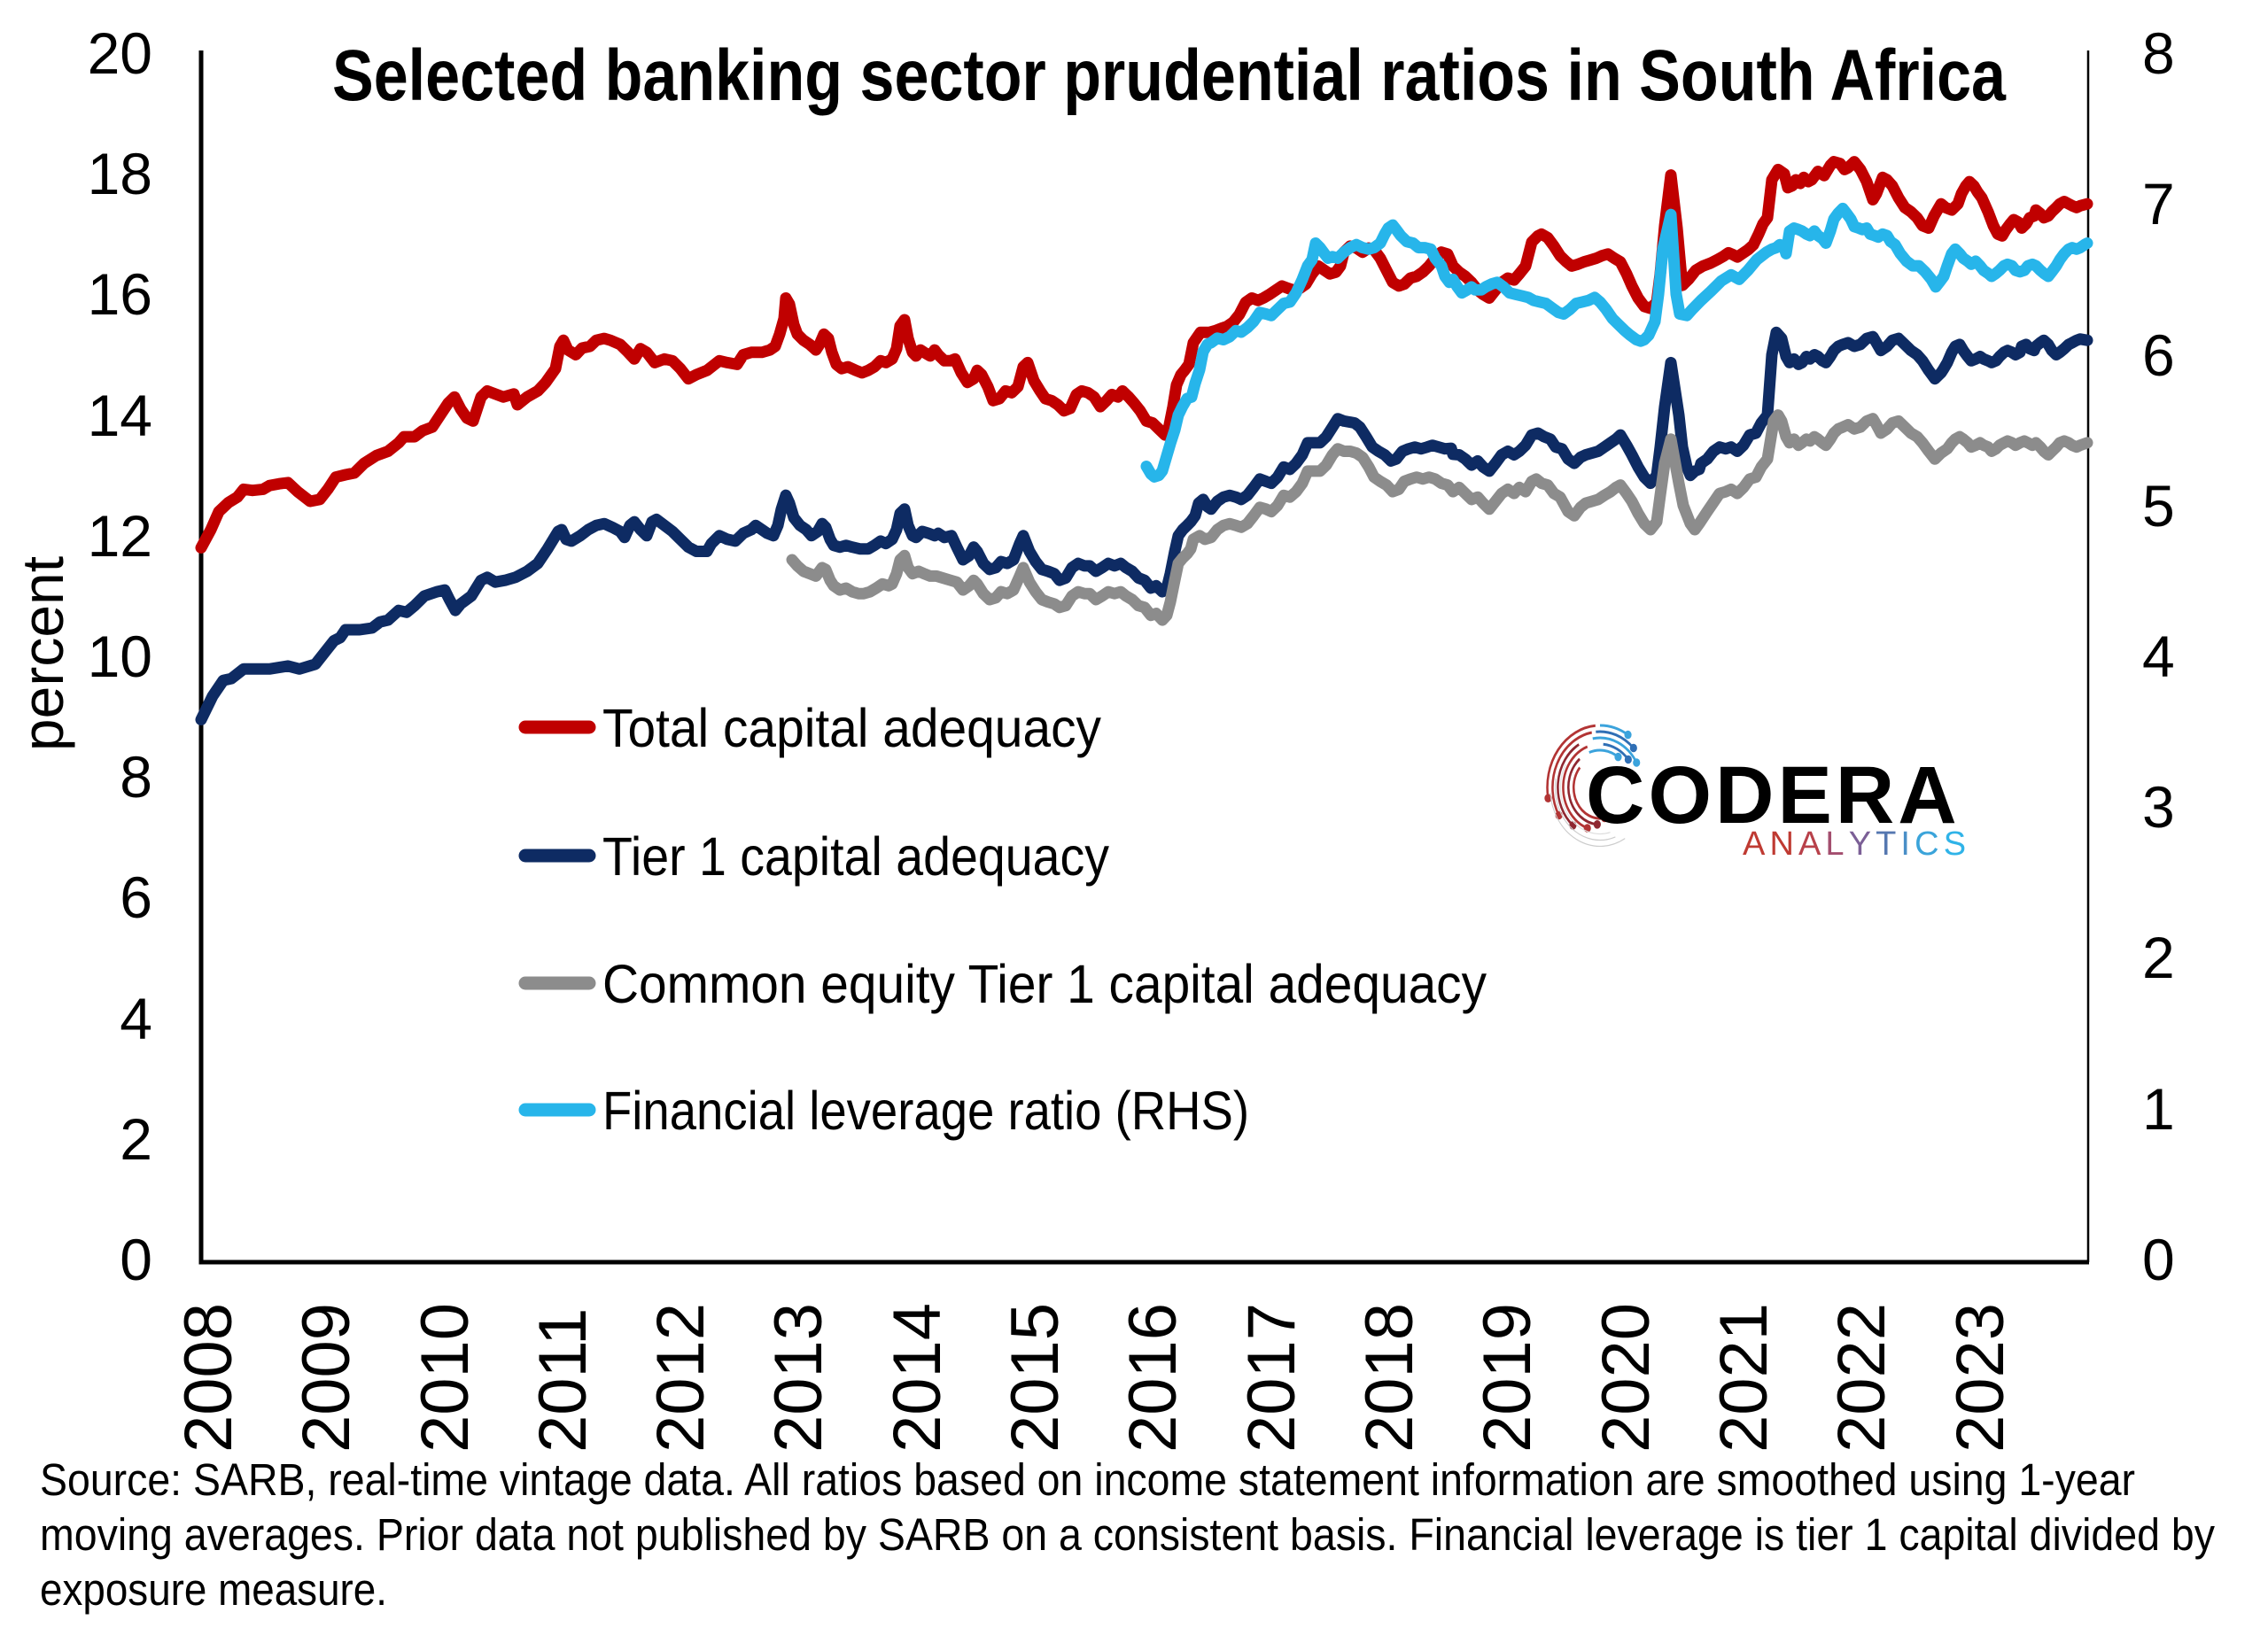 The width and height of the screenshot is (2268, 1651). Describe the element at coordinates (120, 536) in the screenshot. I see `svg-text: 12` at that location.